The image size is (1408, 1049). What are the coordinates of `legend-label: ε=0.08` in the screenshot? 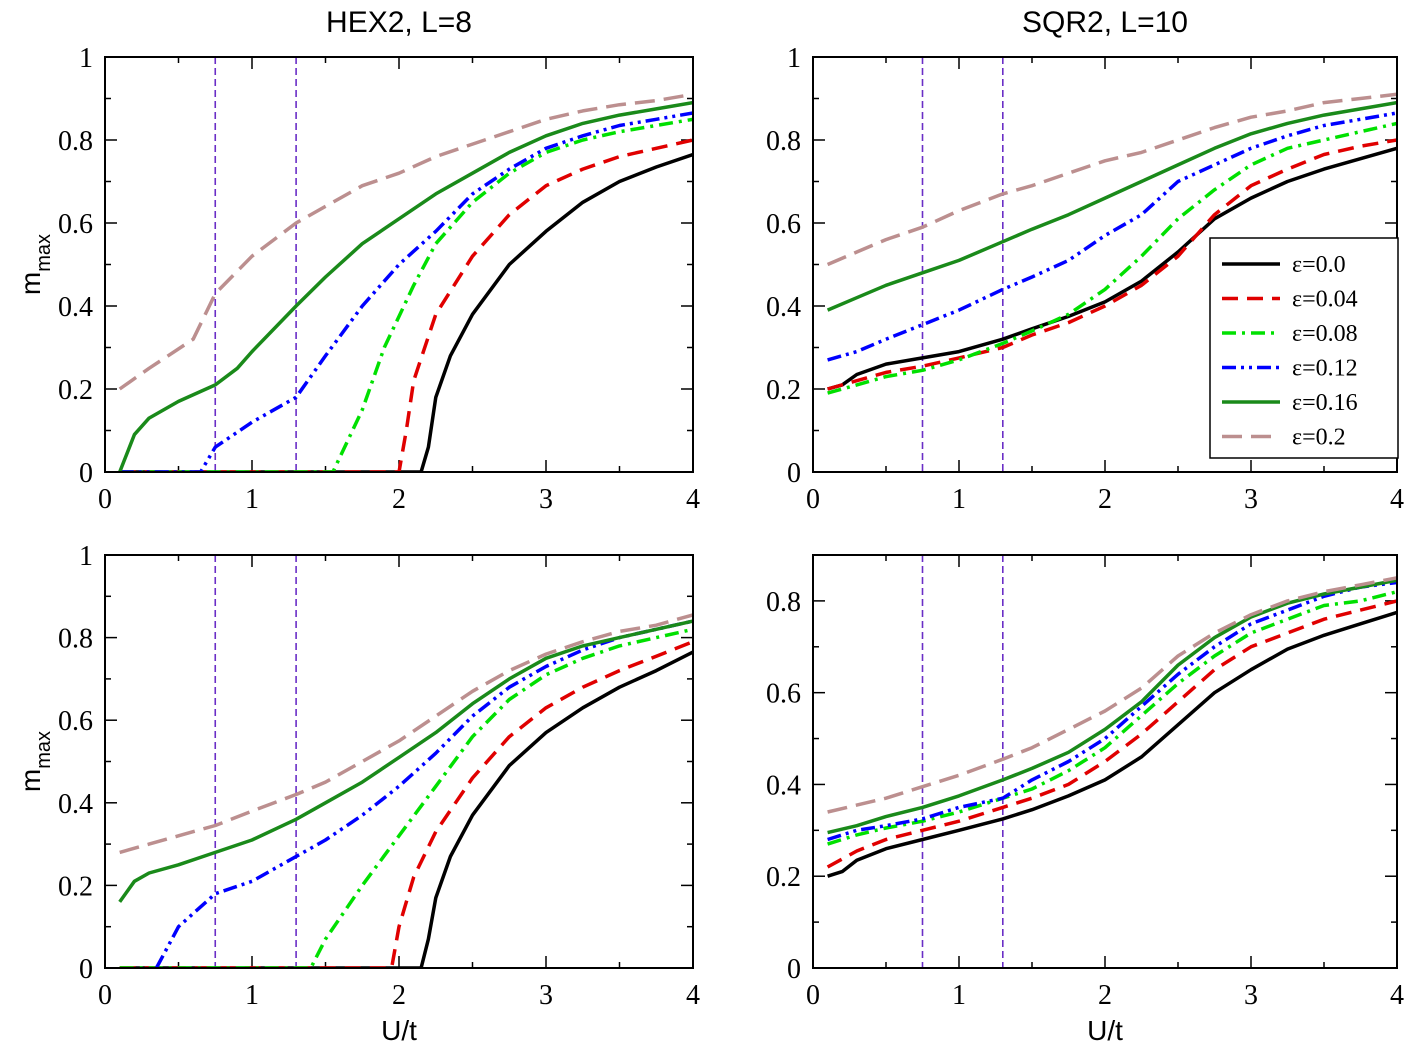 It's located at (1325, 334).